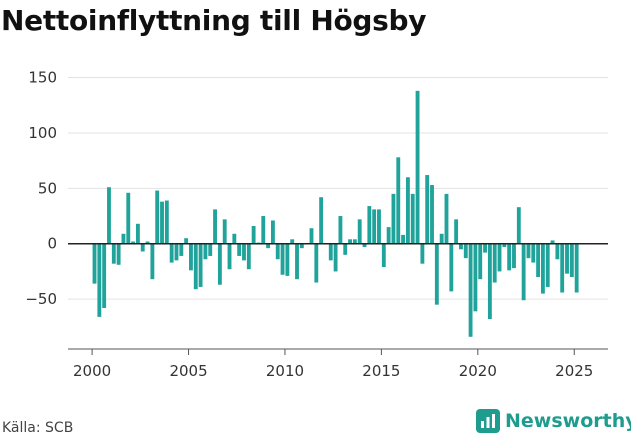  What do you see at coordinates (52, 244) in the screenshot?
I see `y-tick-label: 0` at bounding box center [52, 244].